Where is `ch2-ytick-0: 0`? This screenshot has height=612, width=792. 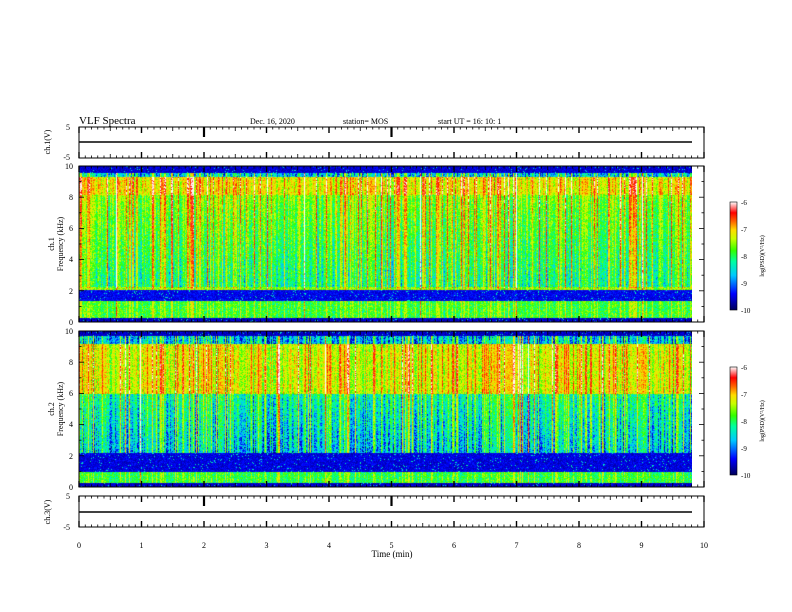
ch2-ytick-0: 0 is located at coordinates (71, 487).